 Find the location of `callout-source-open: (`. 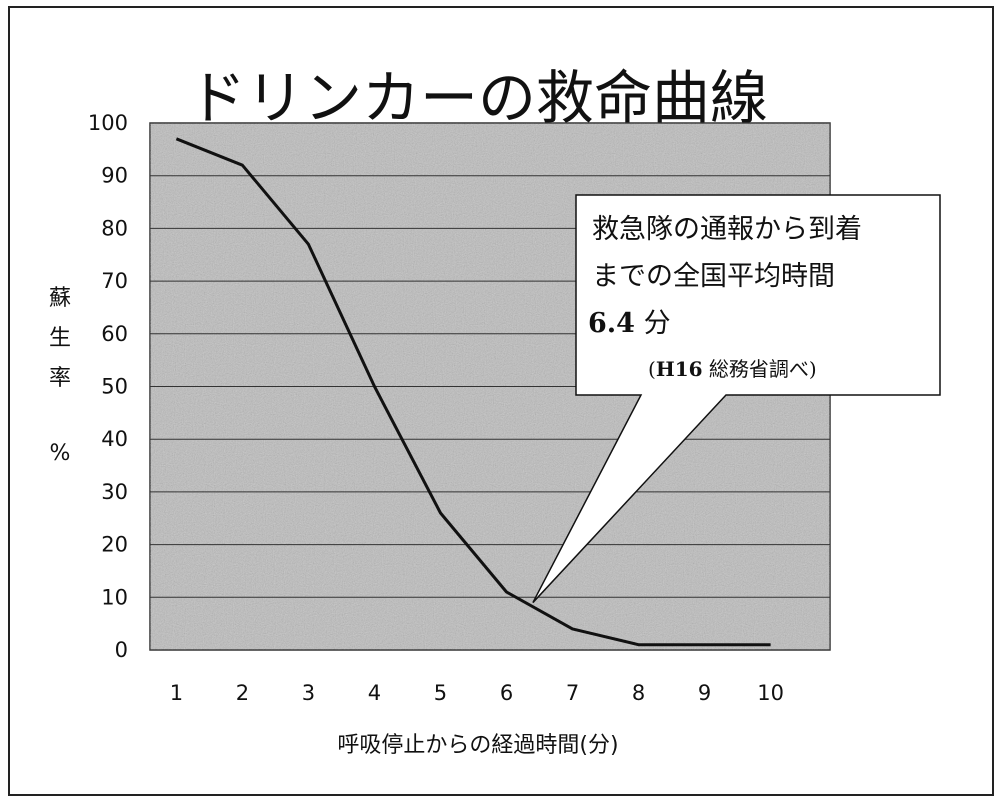

callout-source-open: ( is located at coordinates (652, 369).